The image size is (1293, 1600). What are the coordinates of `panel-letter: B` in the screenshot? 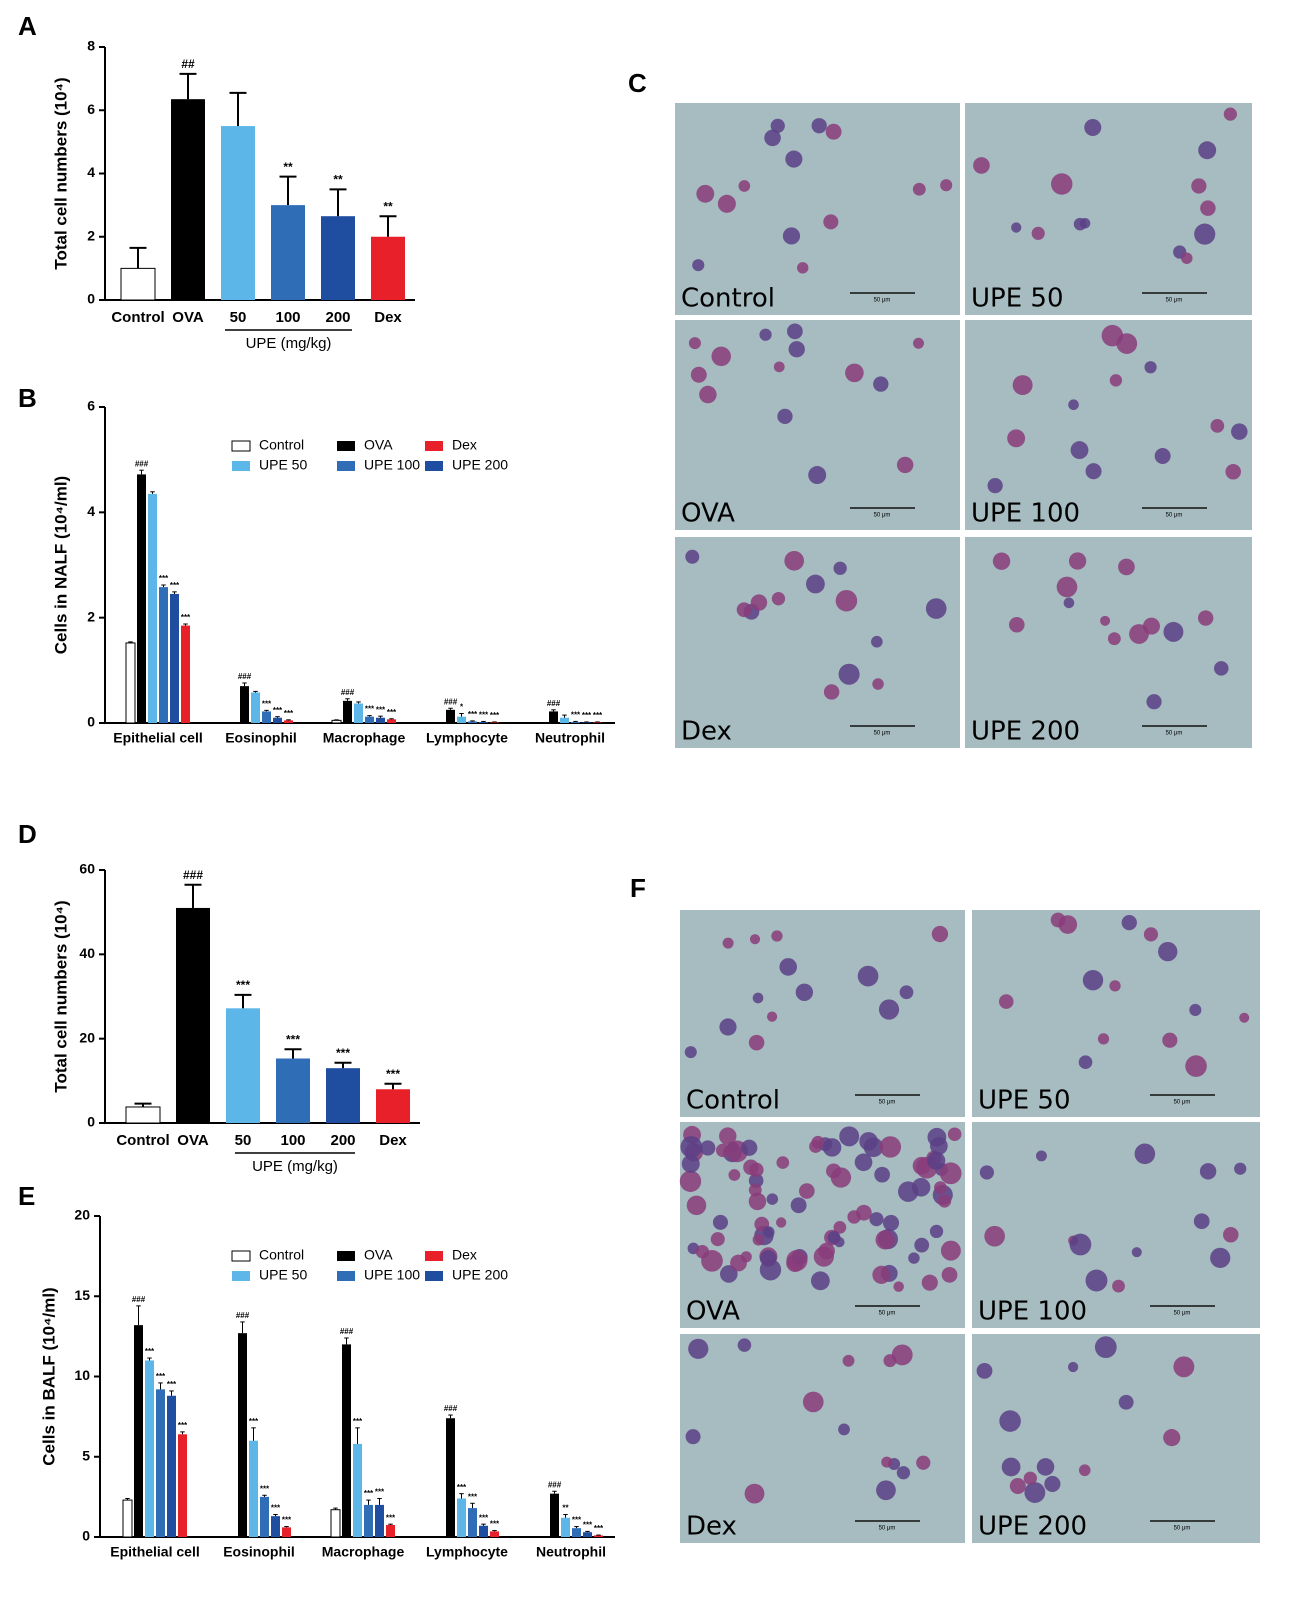 It's located at (27, 398).